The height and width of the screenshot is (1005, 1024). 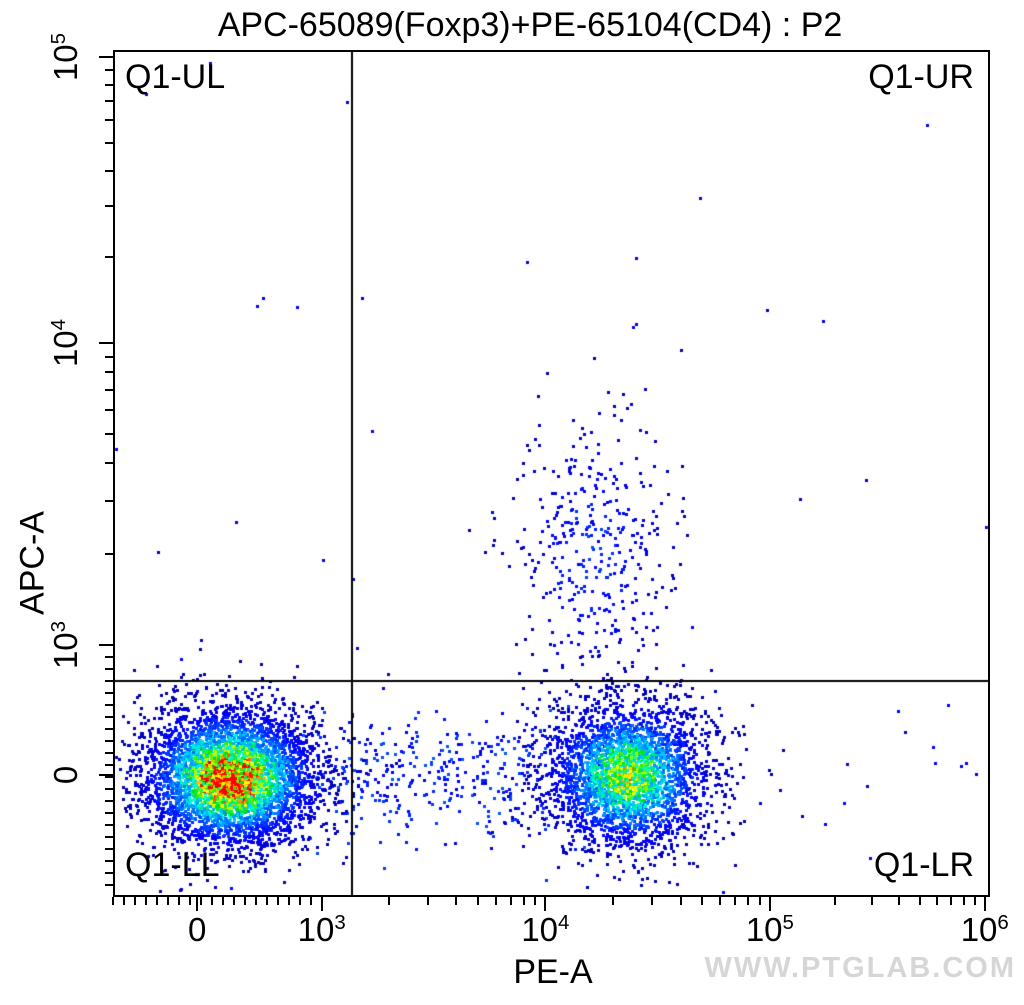 What do you see at coordinates (984, 929) in the screenshot?
I see `x-tick-label: 106` at bounding box center [984, 929].